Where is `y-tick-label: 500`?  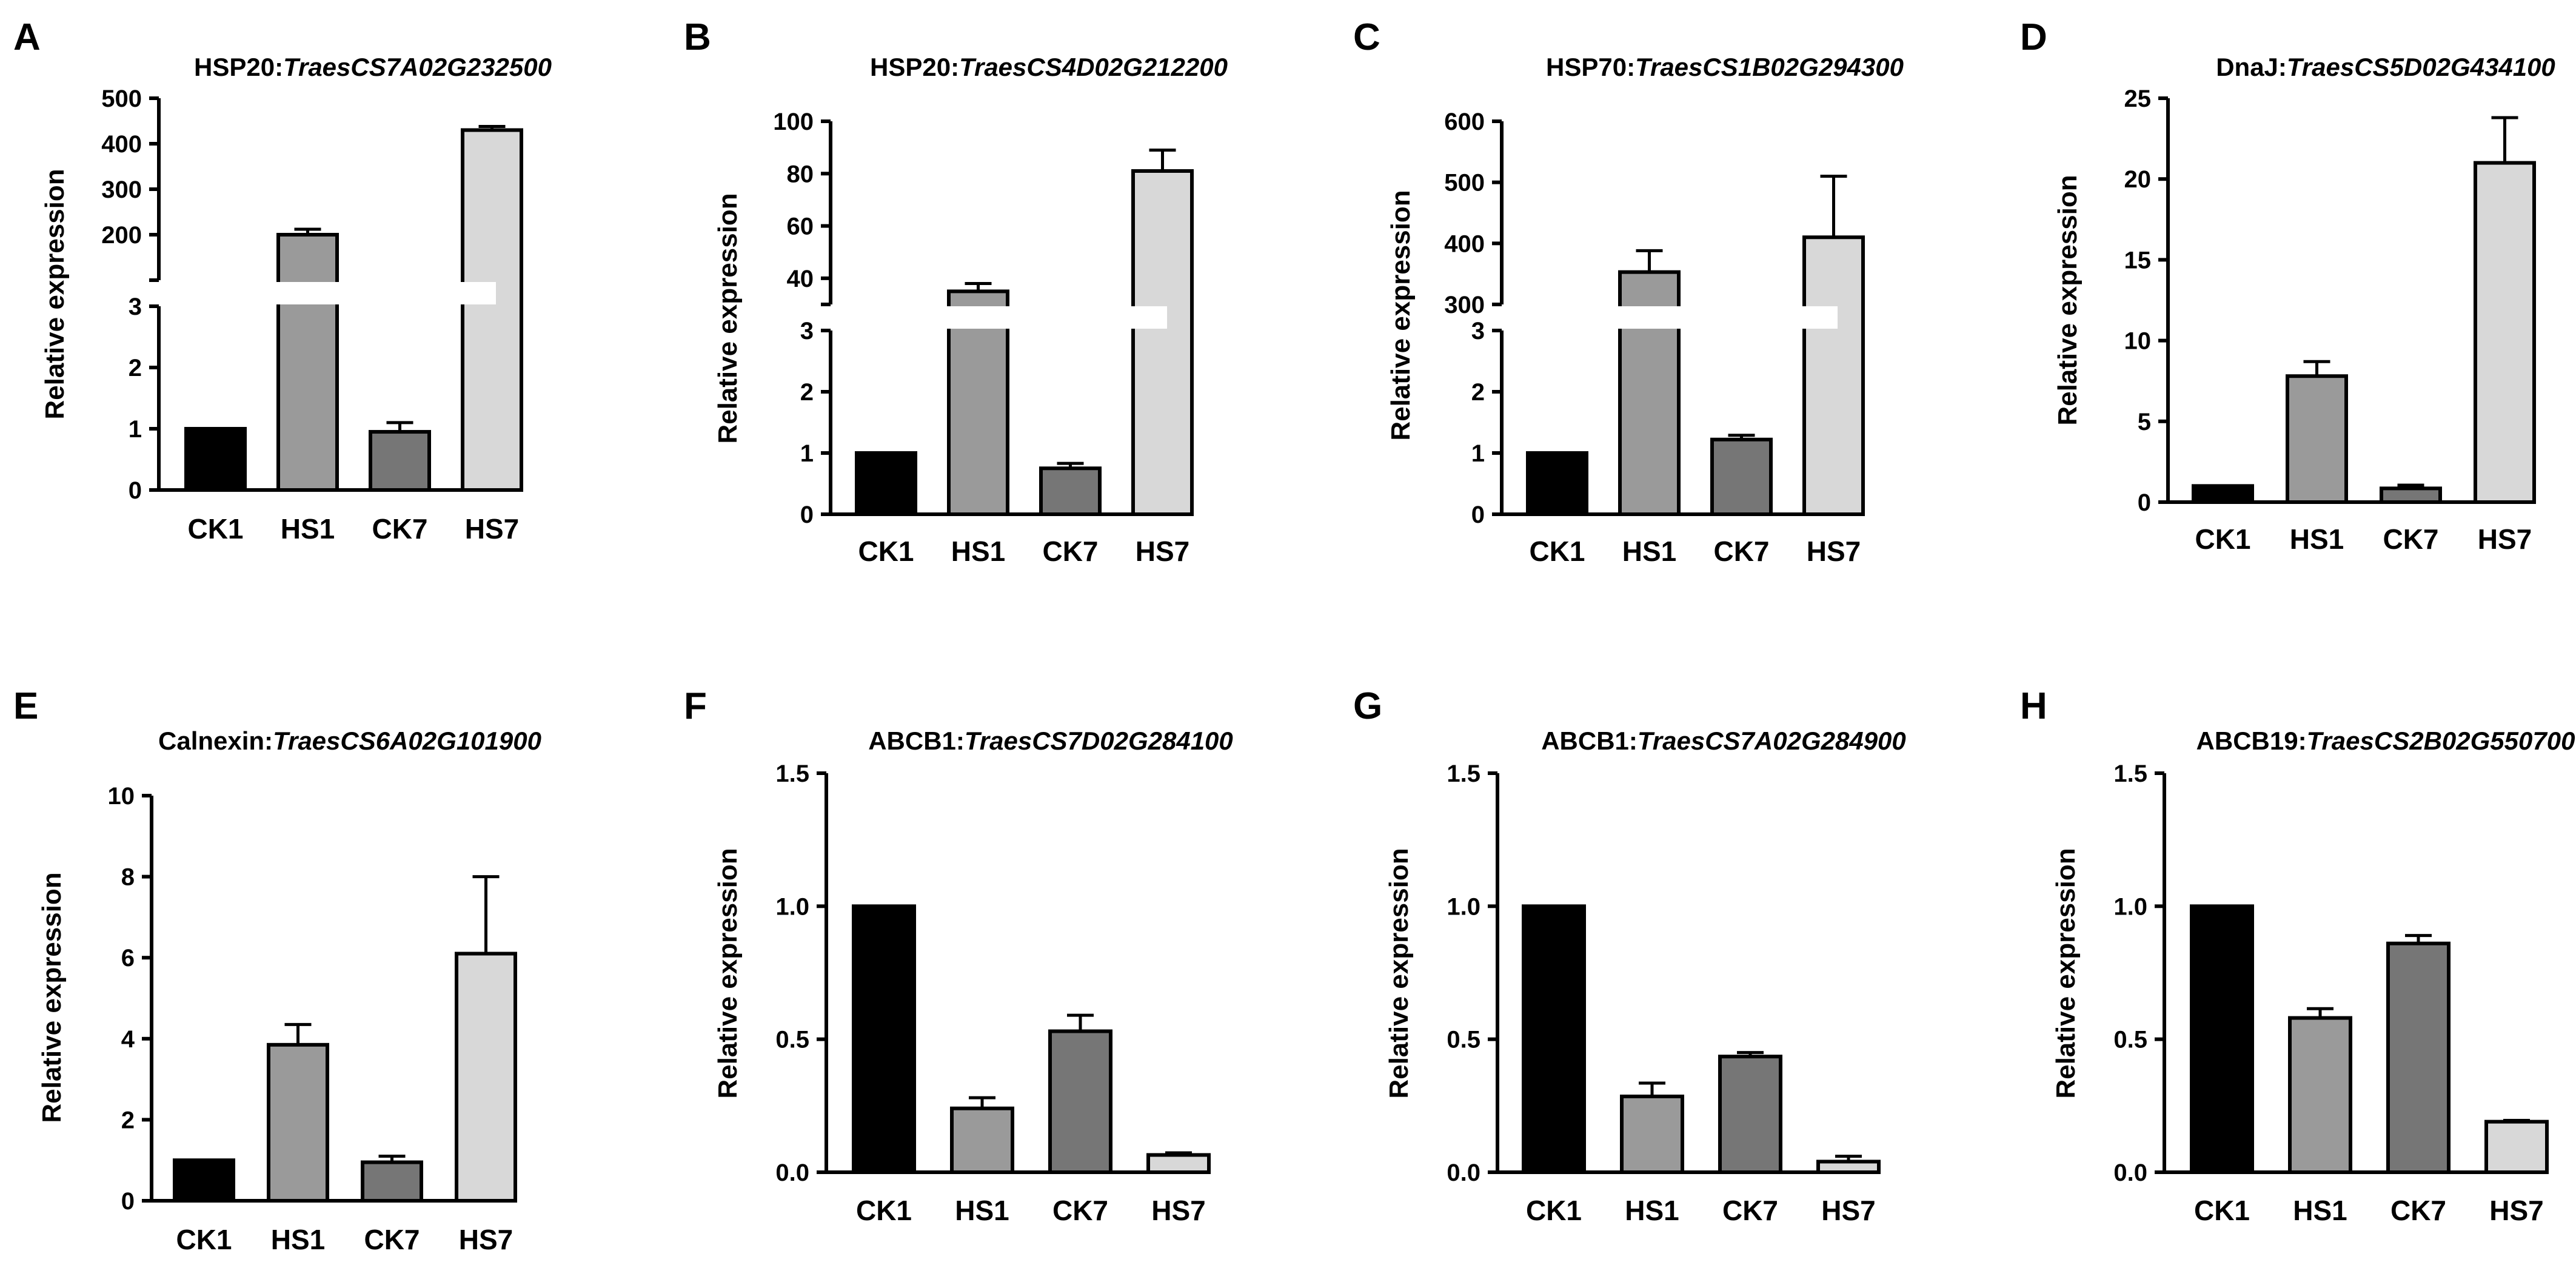 y-tick-label: 500 is located at coordinates (1464, 183).